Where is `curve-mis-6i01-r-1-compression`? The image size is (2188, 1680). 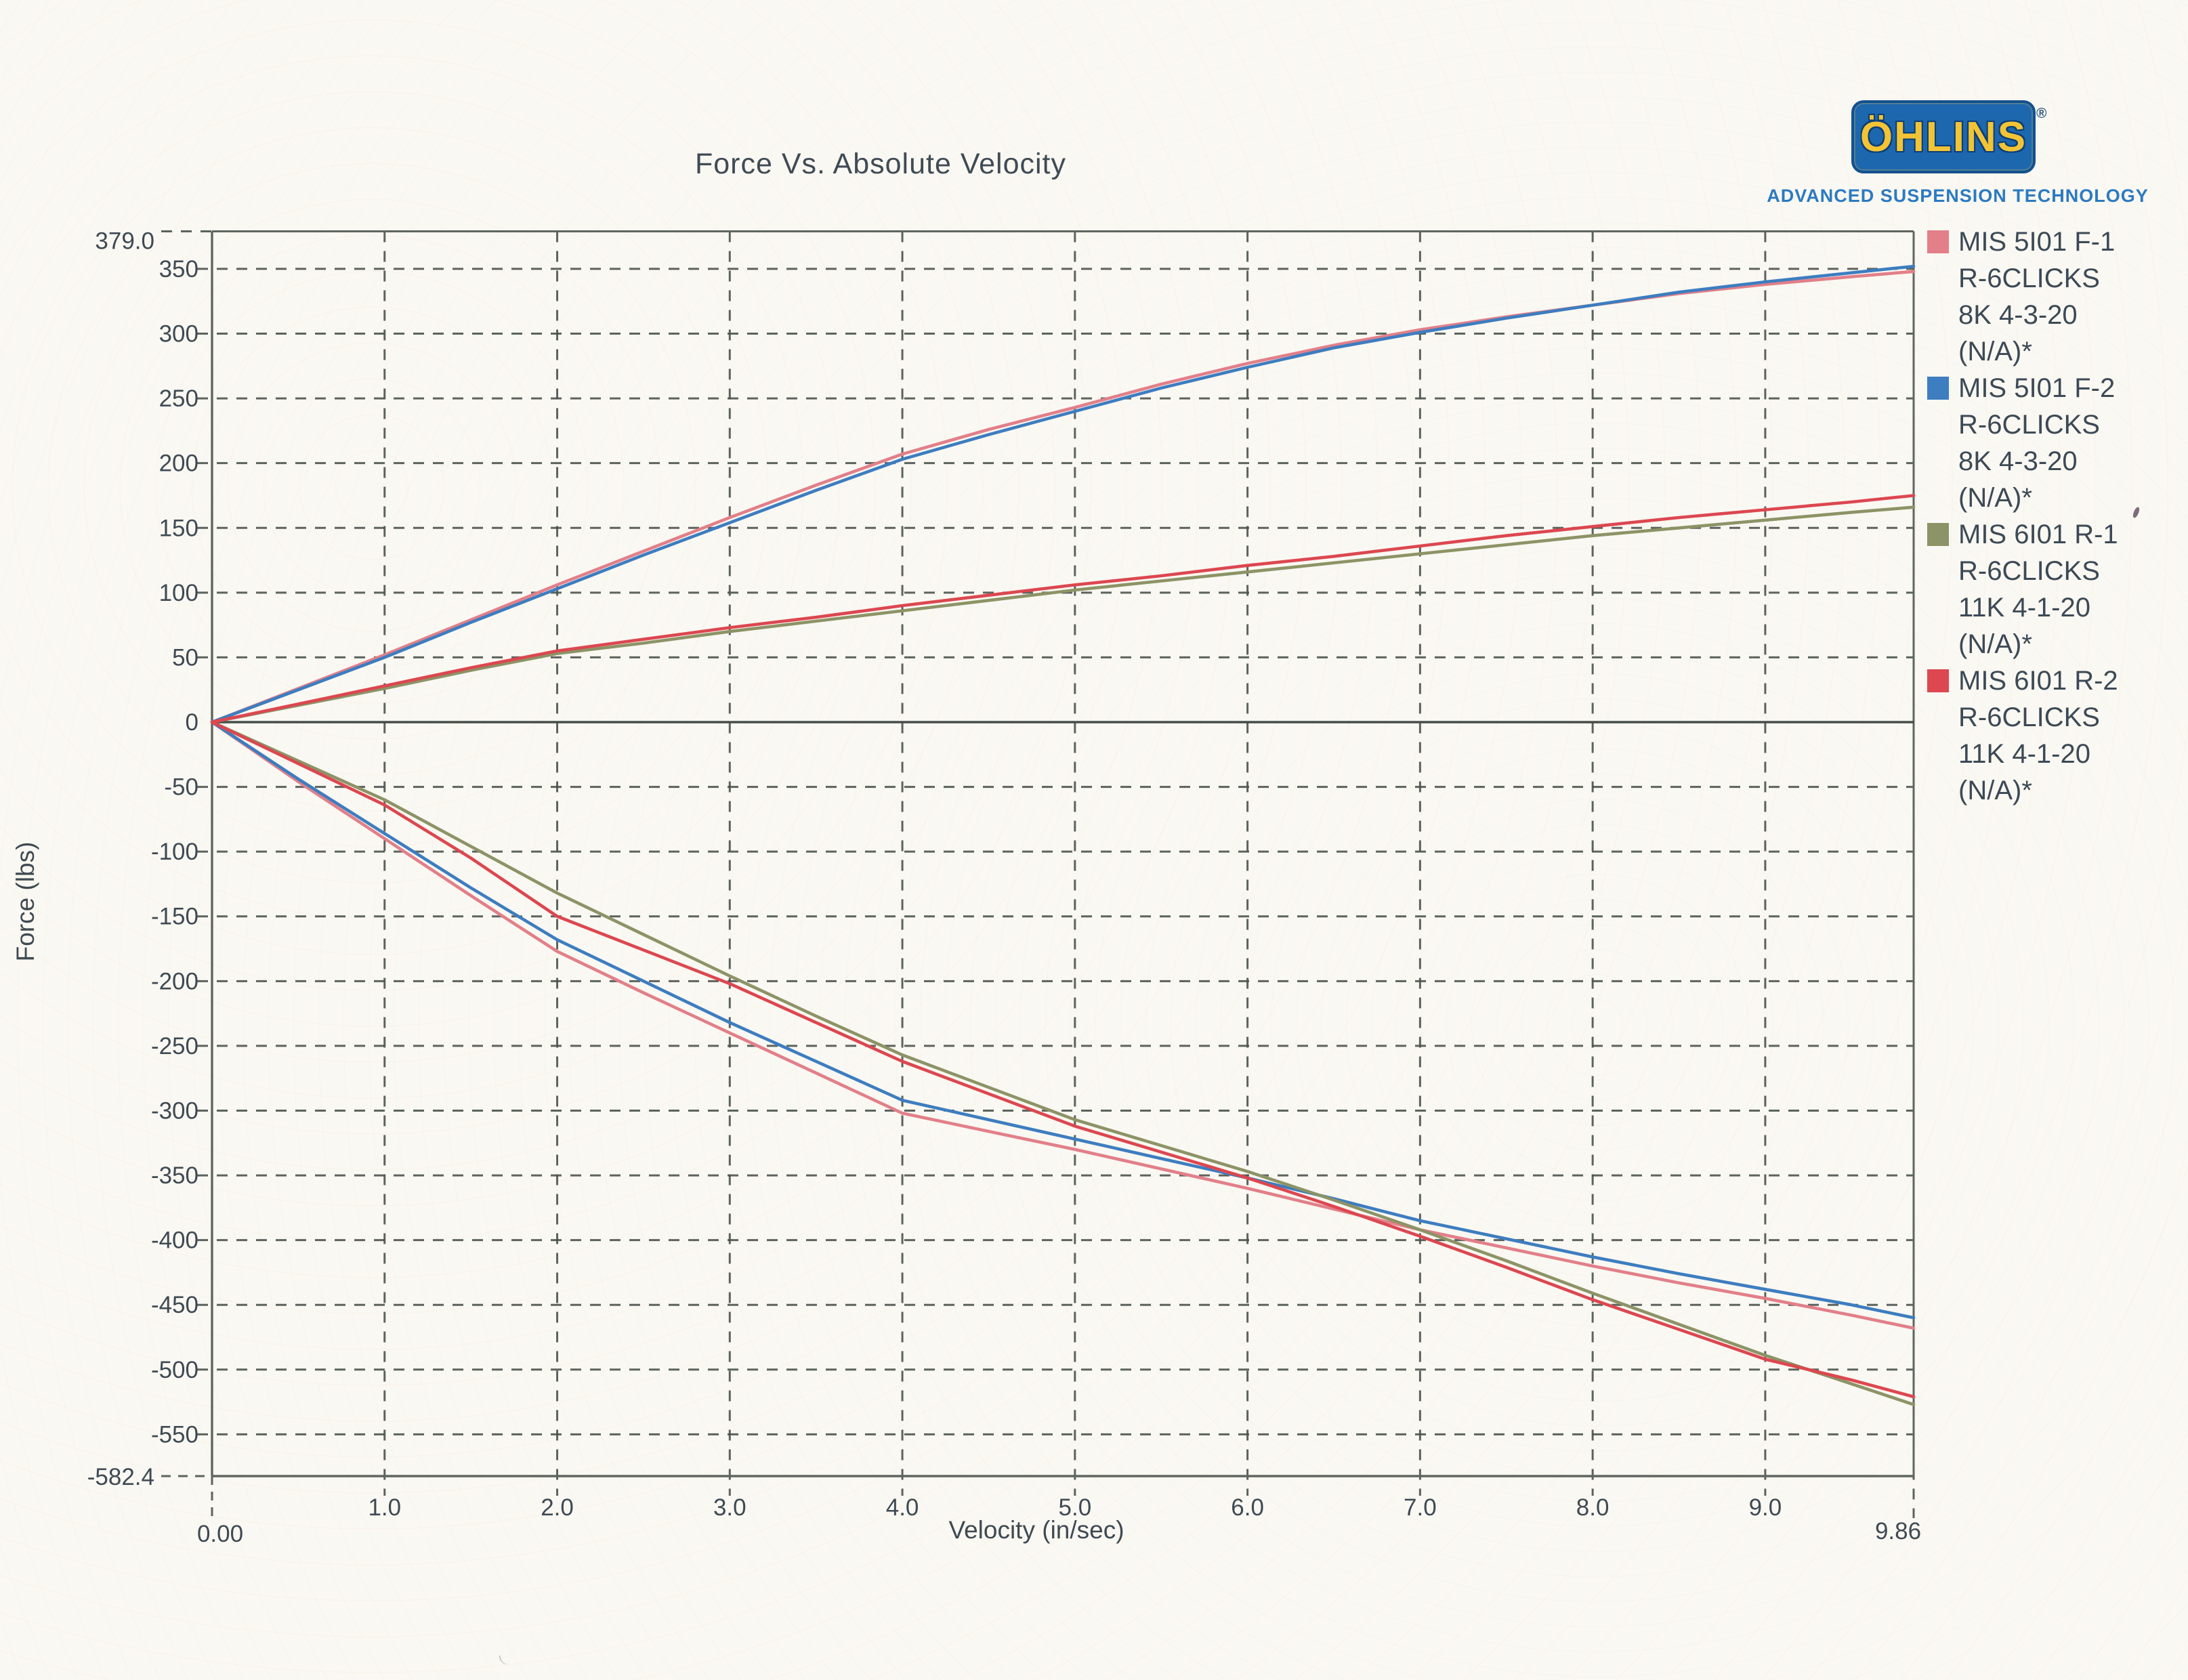
curve-mis-6i01-r-1-compression is located at coordinates (1063, 614).